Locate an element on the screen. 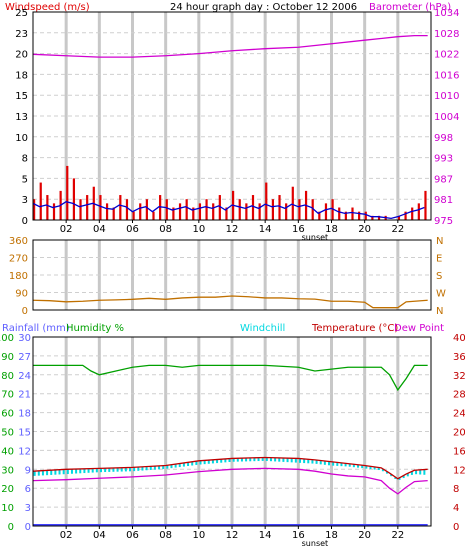 The width and height of the screenshot is (465, 556). barometer-tick-label: 998 is located at coordinates (443, 138).